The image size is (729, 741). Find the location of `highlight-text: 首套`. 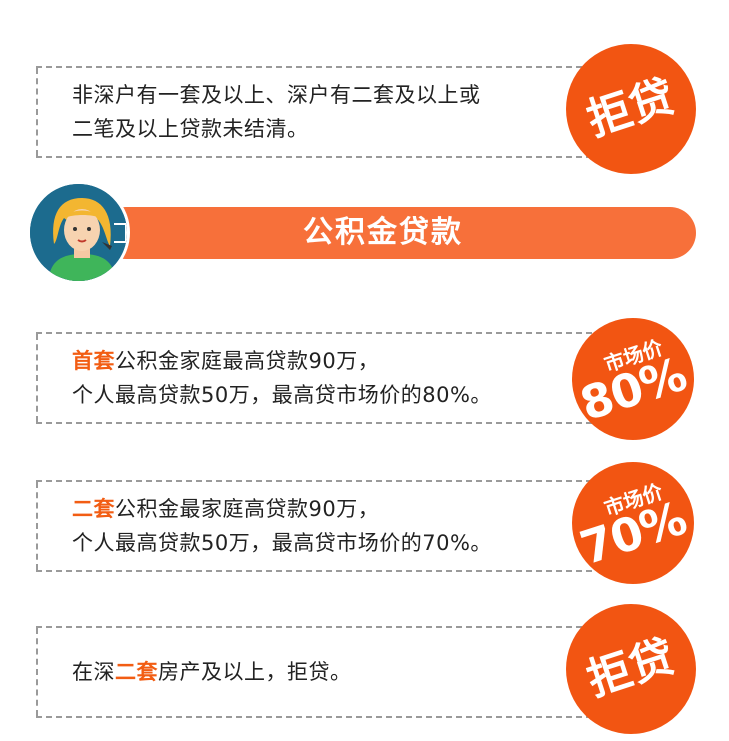

highlight-text: 首套 is located at coordinates (93, 361).